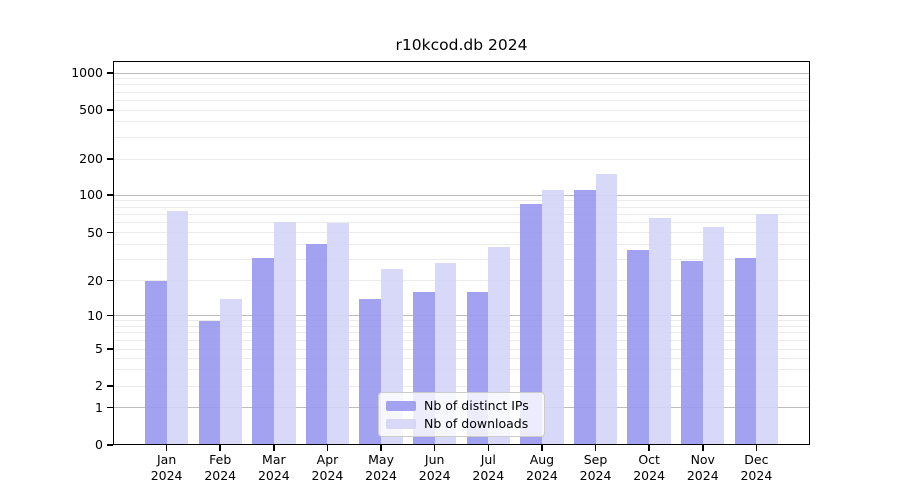 This screenshot has height=500, width=900. I want to click on legend-swatch-distinct-ips, so click(401, 405).